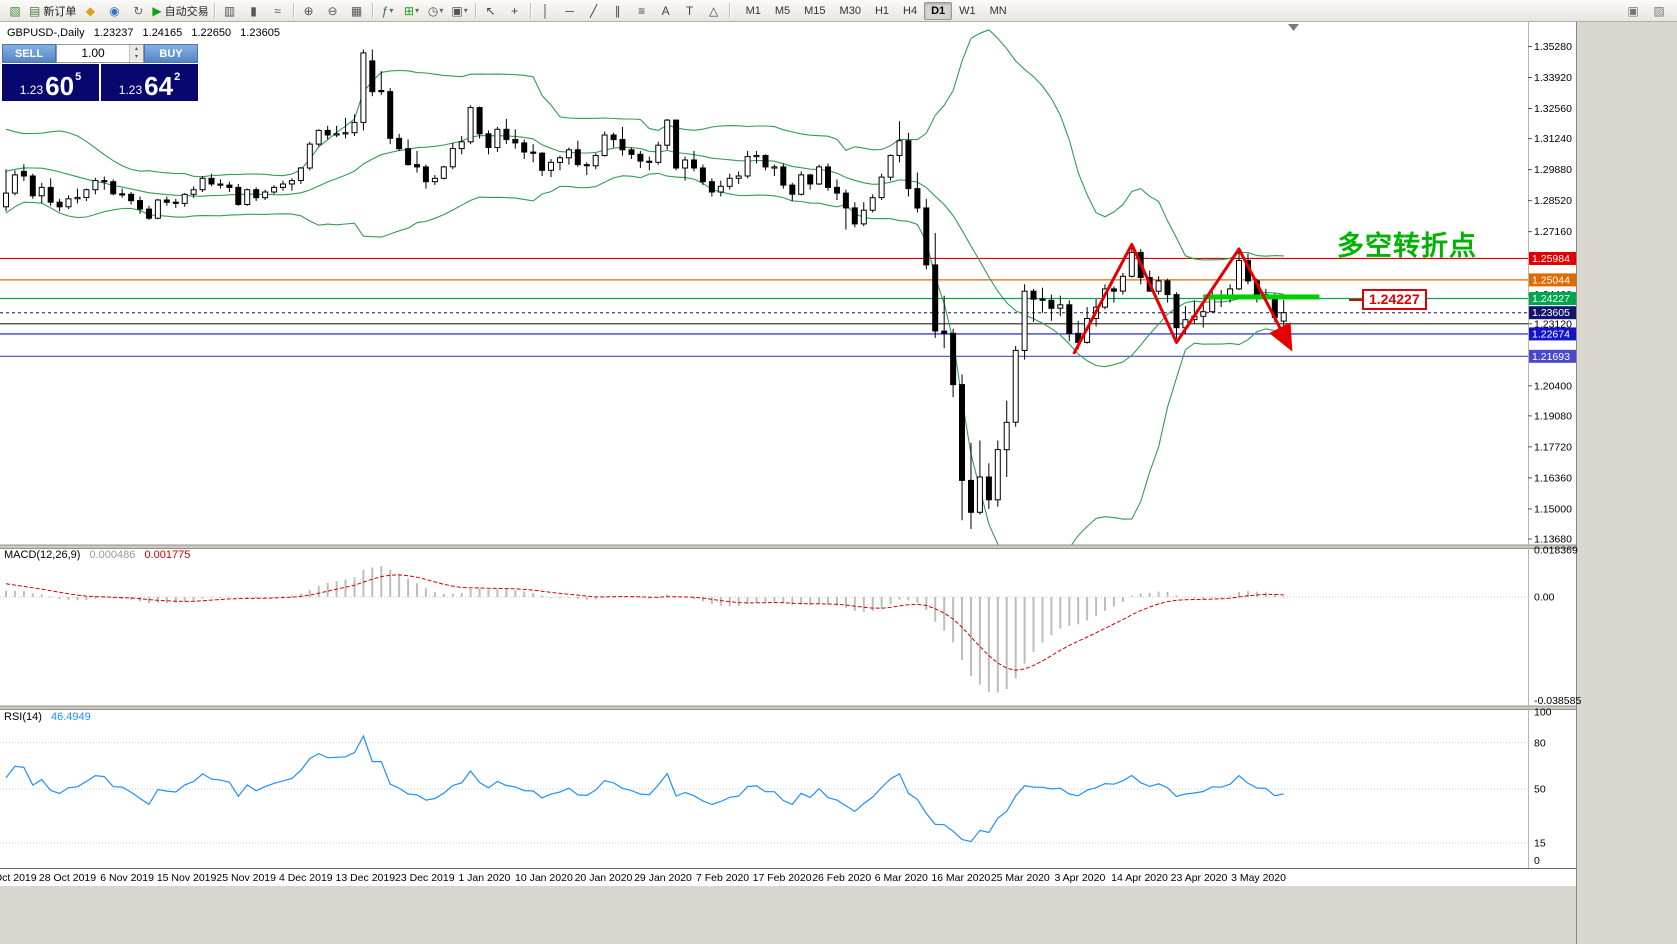 Image resolution: width=1677 pixels, height=944 pixels. I want to click on ohlc-high: 1.24165, so click(162, 33).